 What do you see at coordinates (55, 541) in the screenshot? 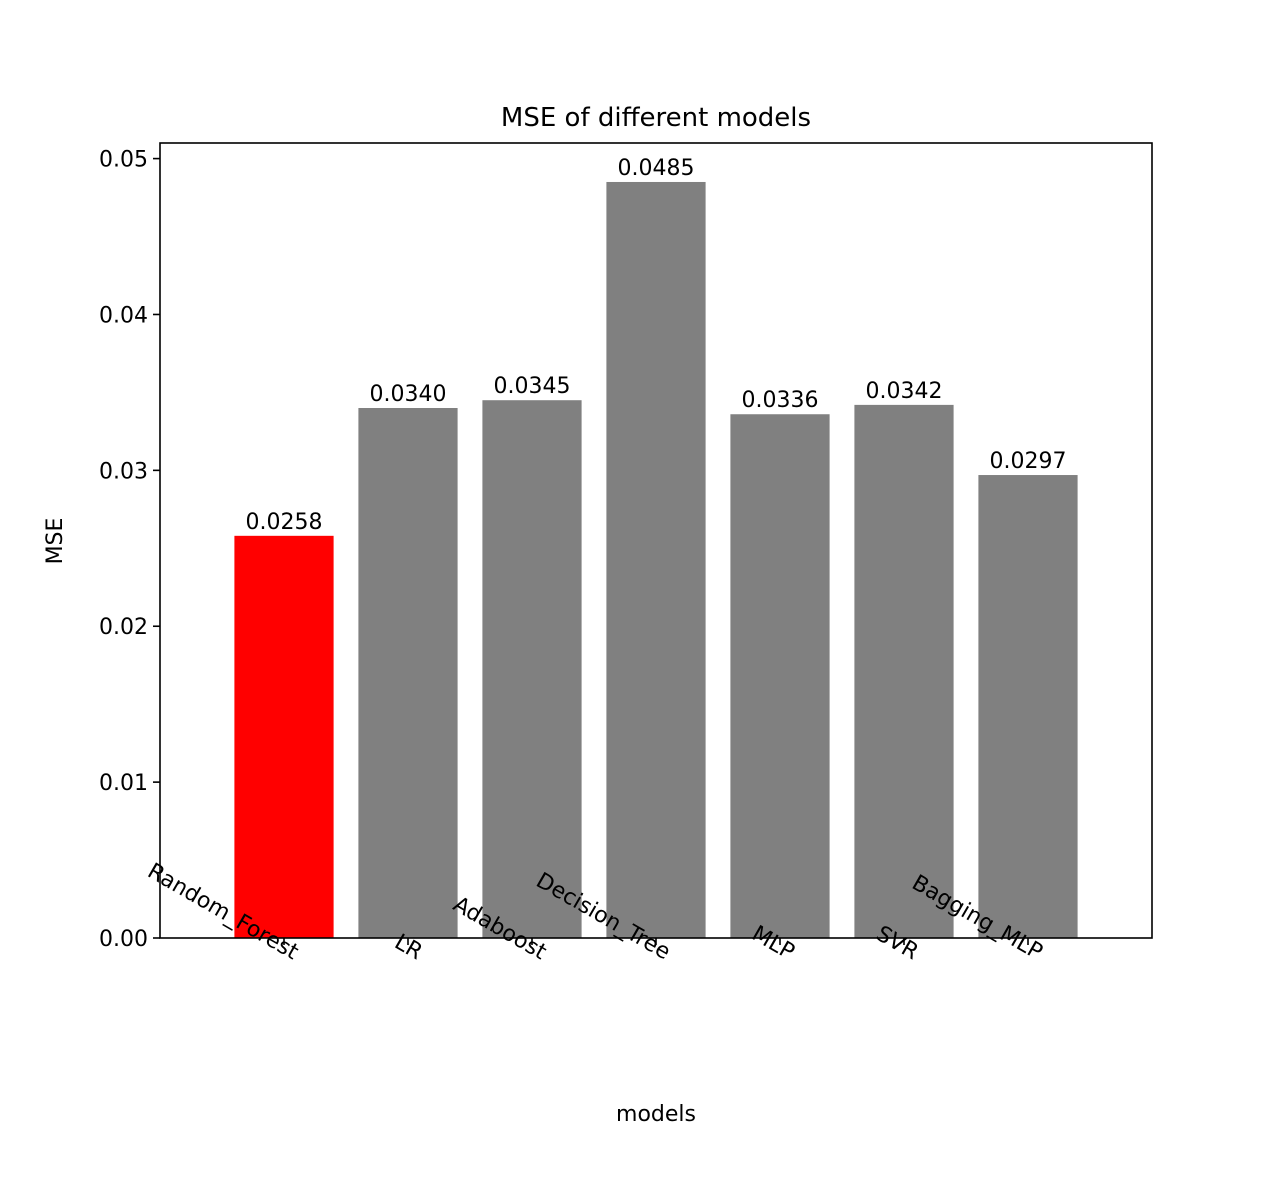
I see `y-axis-label: MSE` at bounding box center [55, 541].